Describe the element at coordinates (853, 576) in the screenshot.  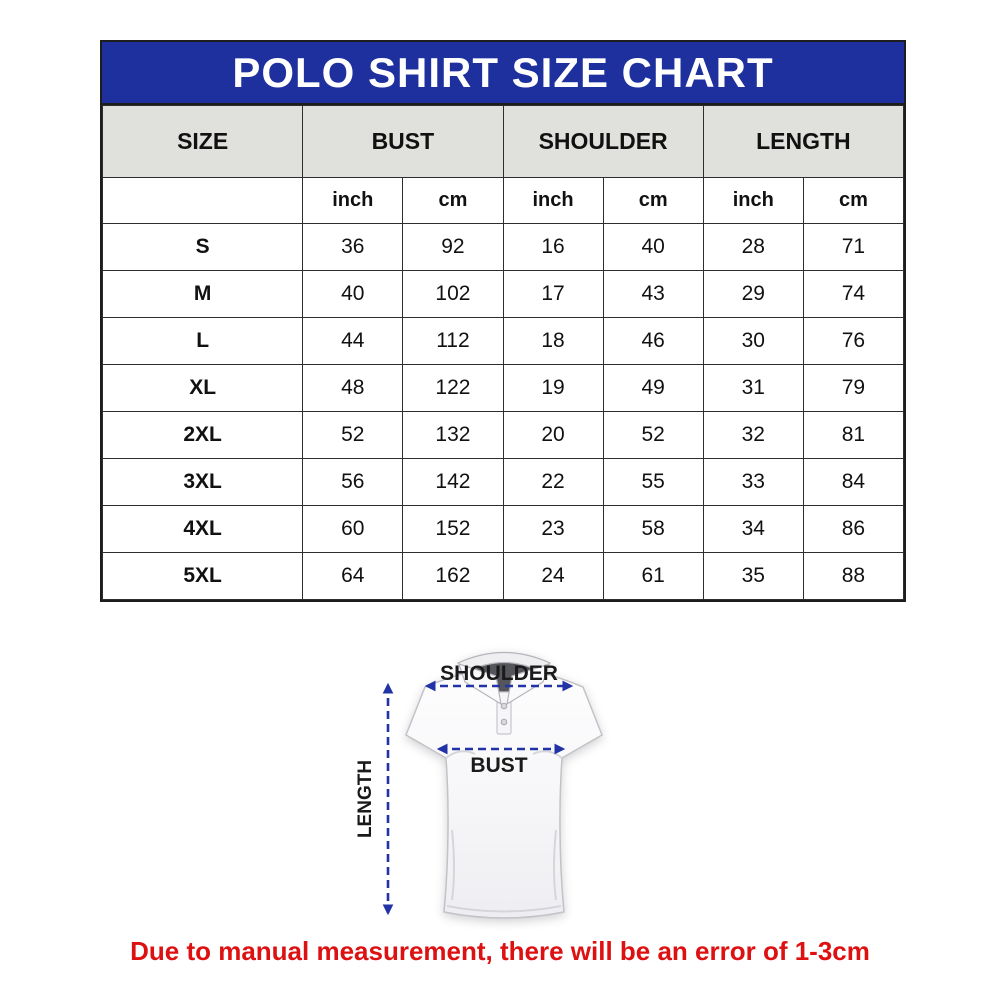
I see `value-cell: 88` at that location.